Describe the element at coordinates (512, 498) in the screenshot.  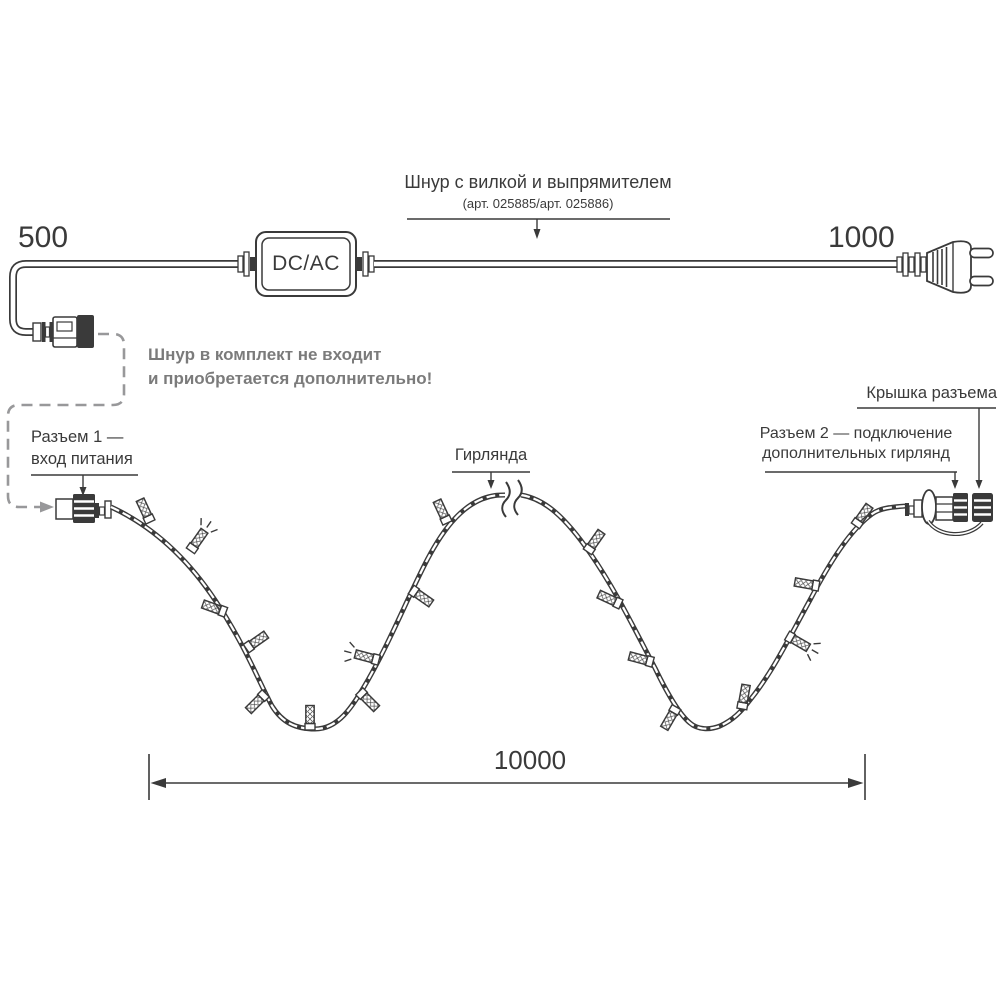
I see `break-marks-icon` at that location.